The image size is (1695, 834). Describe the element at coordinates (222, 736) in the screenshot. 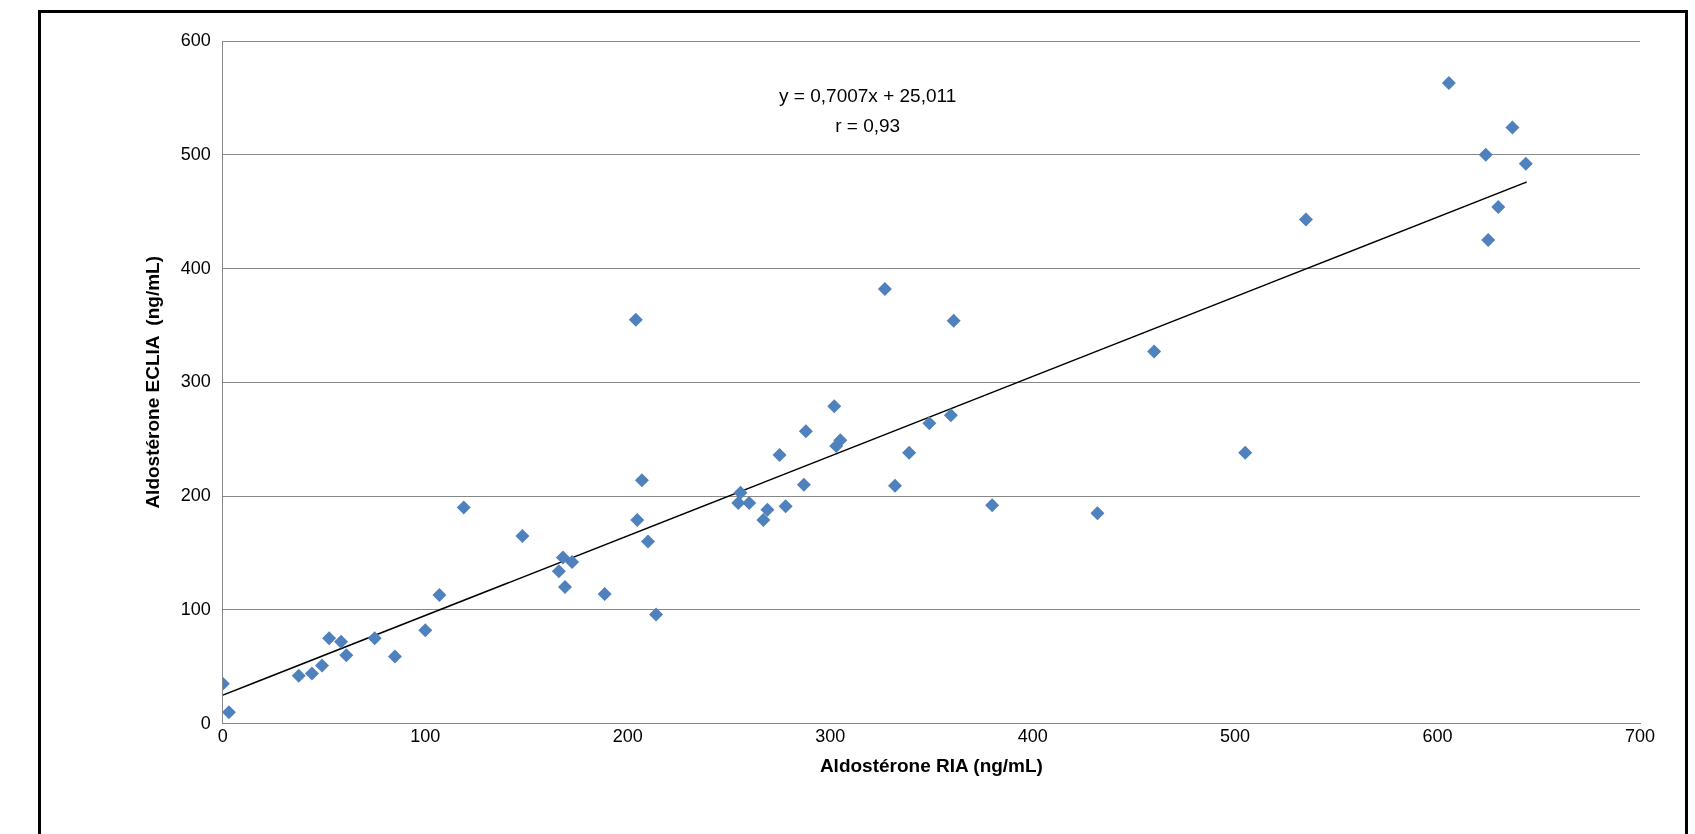

I see `x-tick-label: 0` at that location.